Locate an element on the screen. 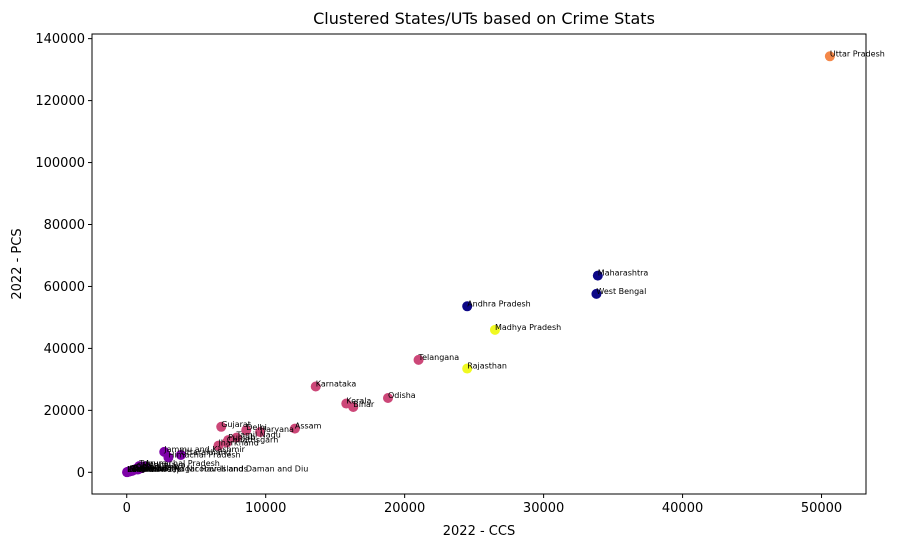 The height and width of the screenshot is (547, 899). point-label: Jharkhand is located at coordinates (237, 443).